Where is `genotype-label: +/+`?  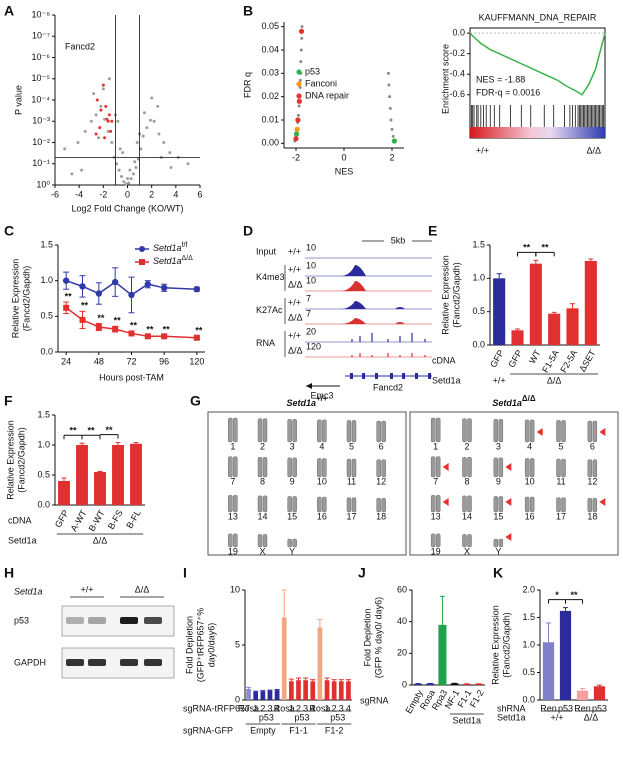
genotype-label: +/+ is located at coordinates (294, 269).